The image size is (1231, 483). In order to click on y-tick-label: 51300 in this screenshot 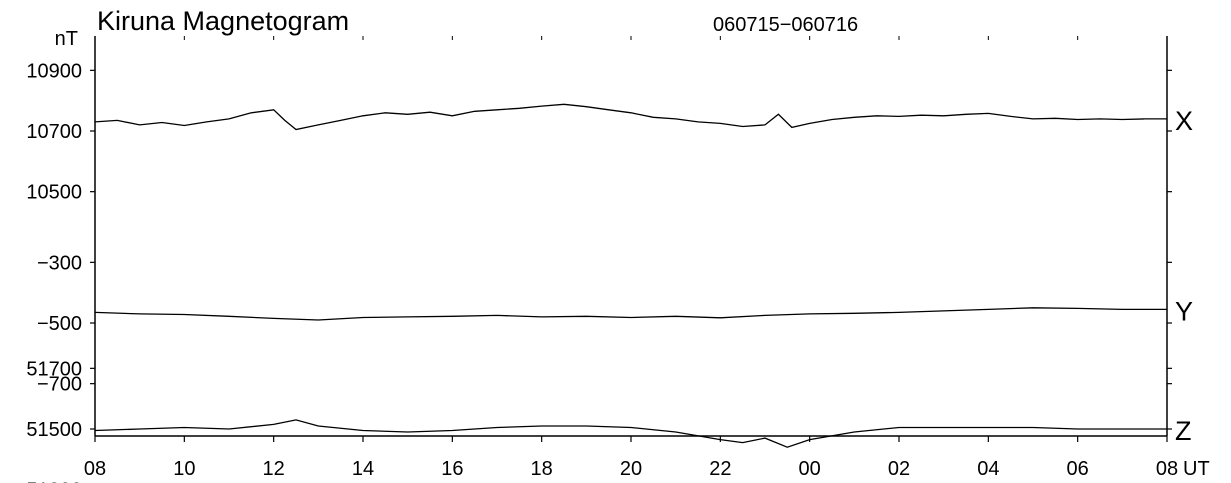, I will do `click(54, 481)`.